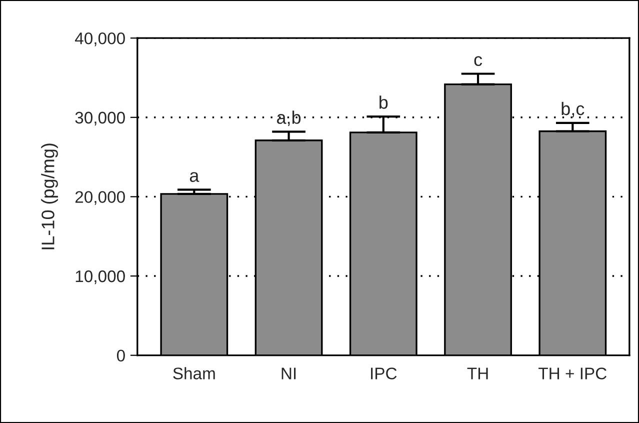 The image size is (639, 423). What do you see at coordinates (100, 119) in the screenshot?
I see `y-tick-label: 30,000` at bounding box center [100, 119].